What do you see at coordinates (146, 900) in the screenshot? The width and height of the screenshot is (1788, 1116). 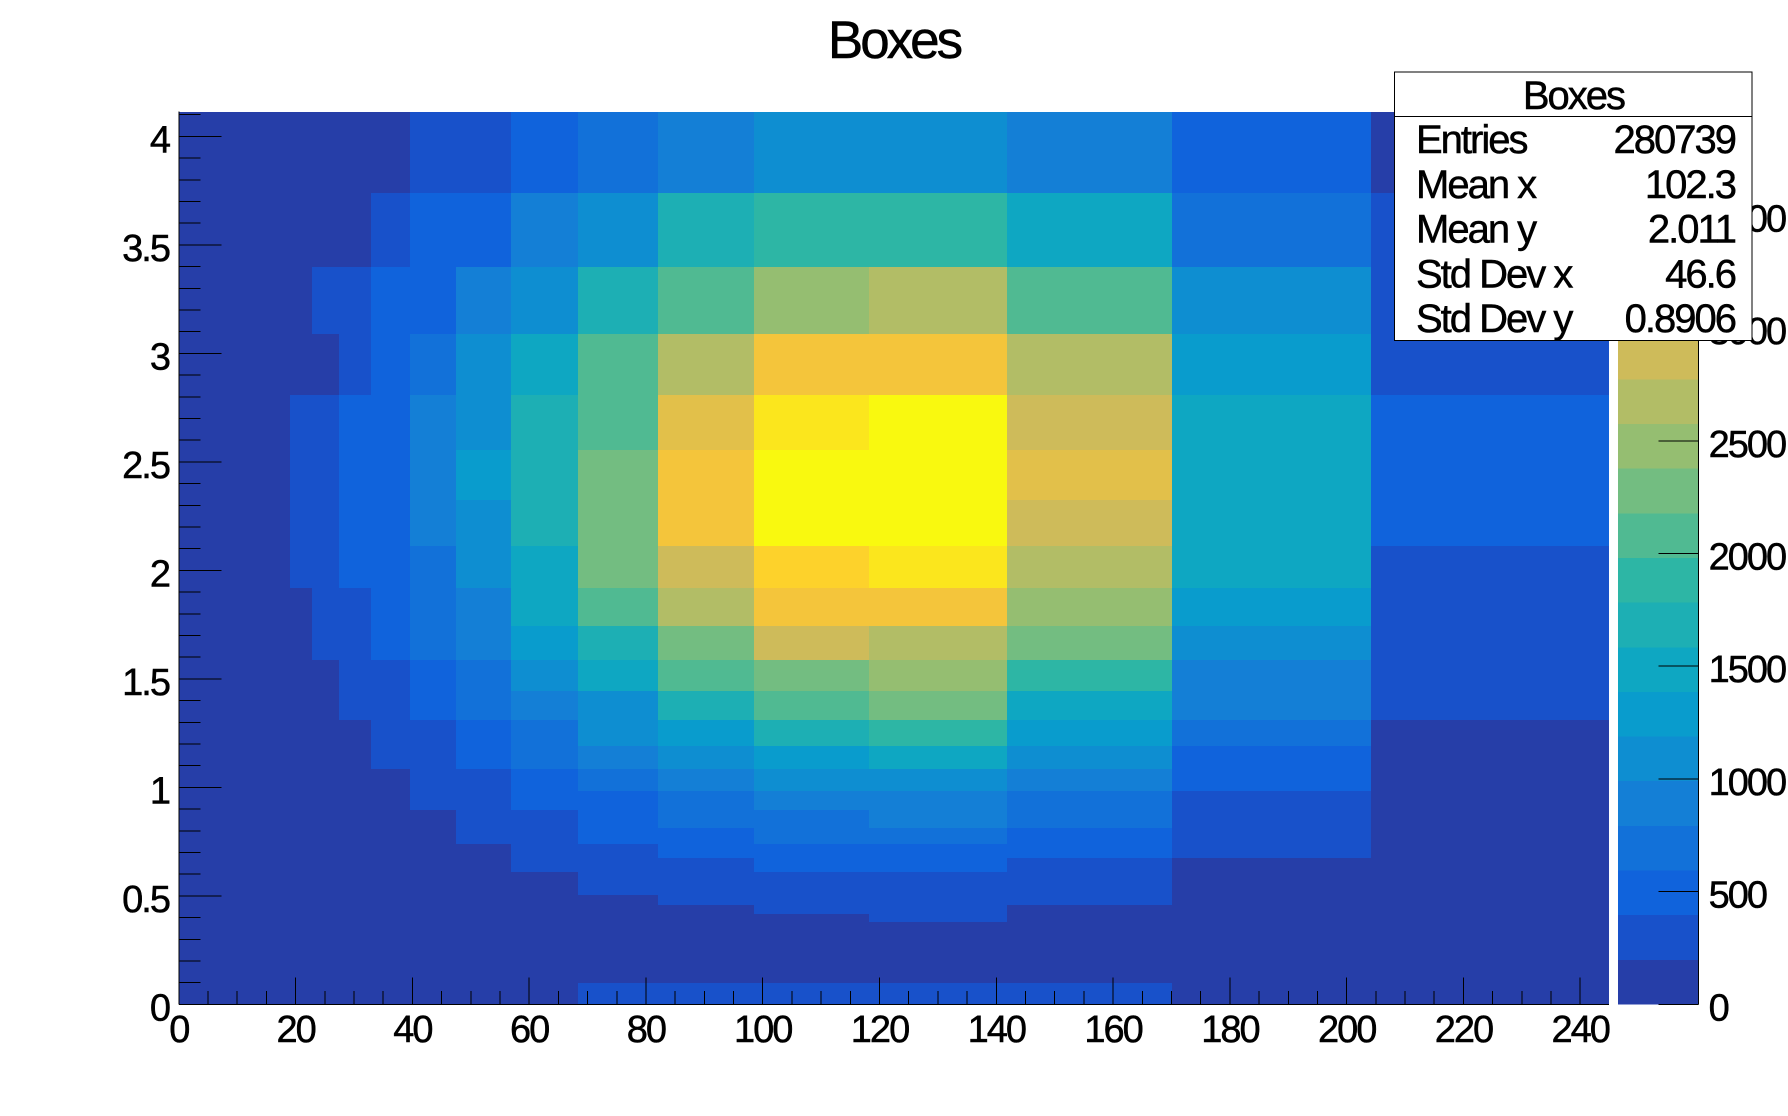 I see `svg-text: 0.5` at bounding box center [146, 900].